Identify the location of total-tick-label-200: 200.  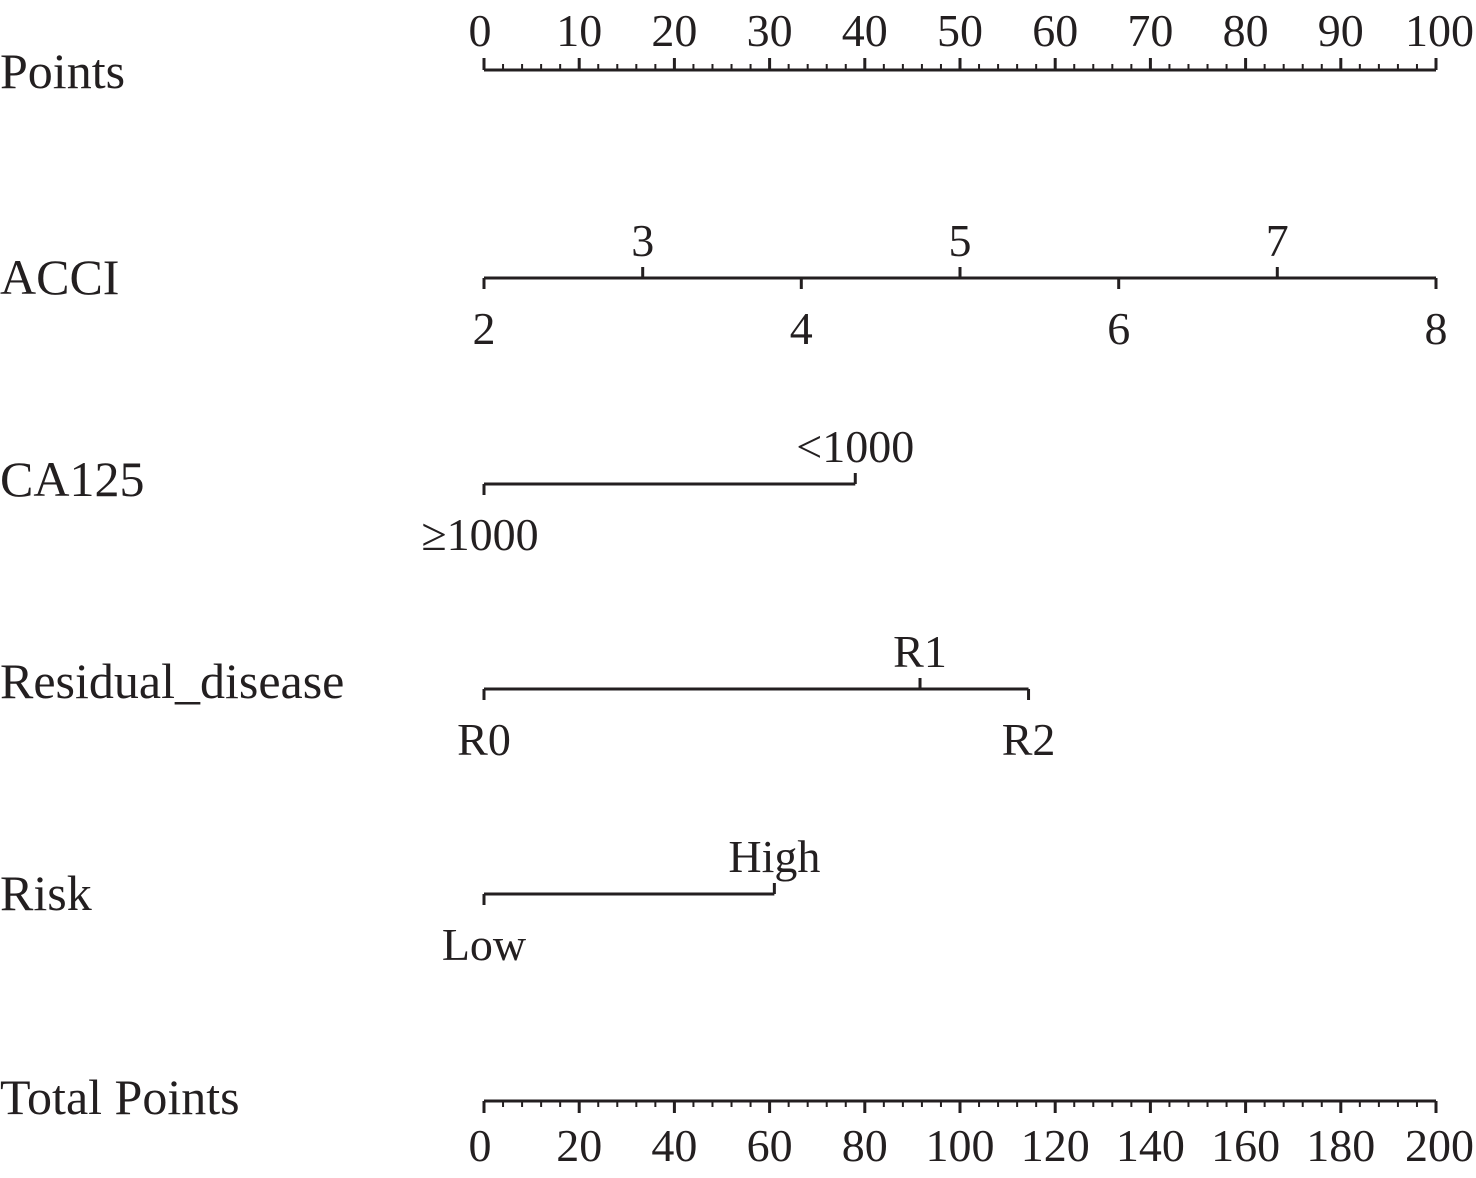
(1439, 1145).